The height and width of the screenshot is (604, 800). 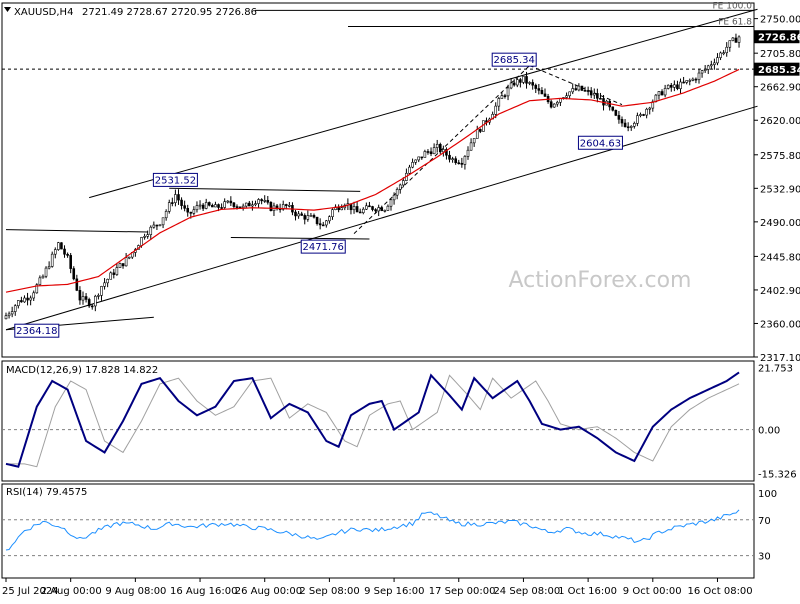 What do you see at coordinates (735, 22) in the screenshot?
I see `fib-level-label: FE 61.8` at bounding box center [735, 22].